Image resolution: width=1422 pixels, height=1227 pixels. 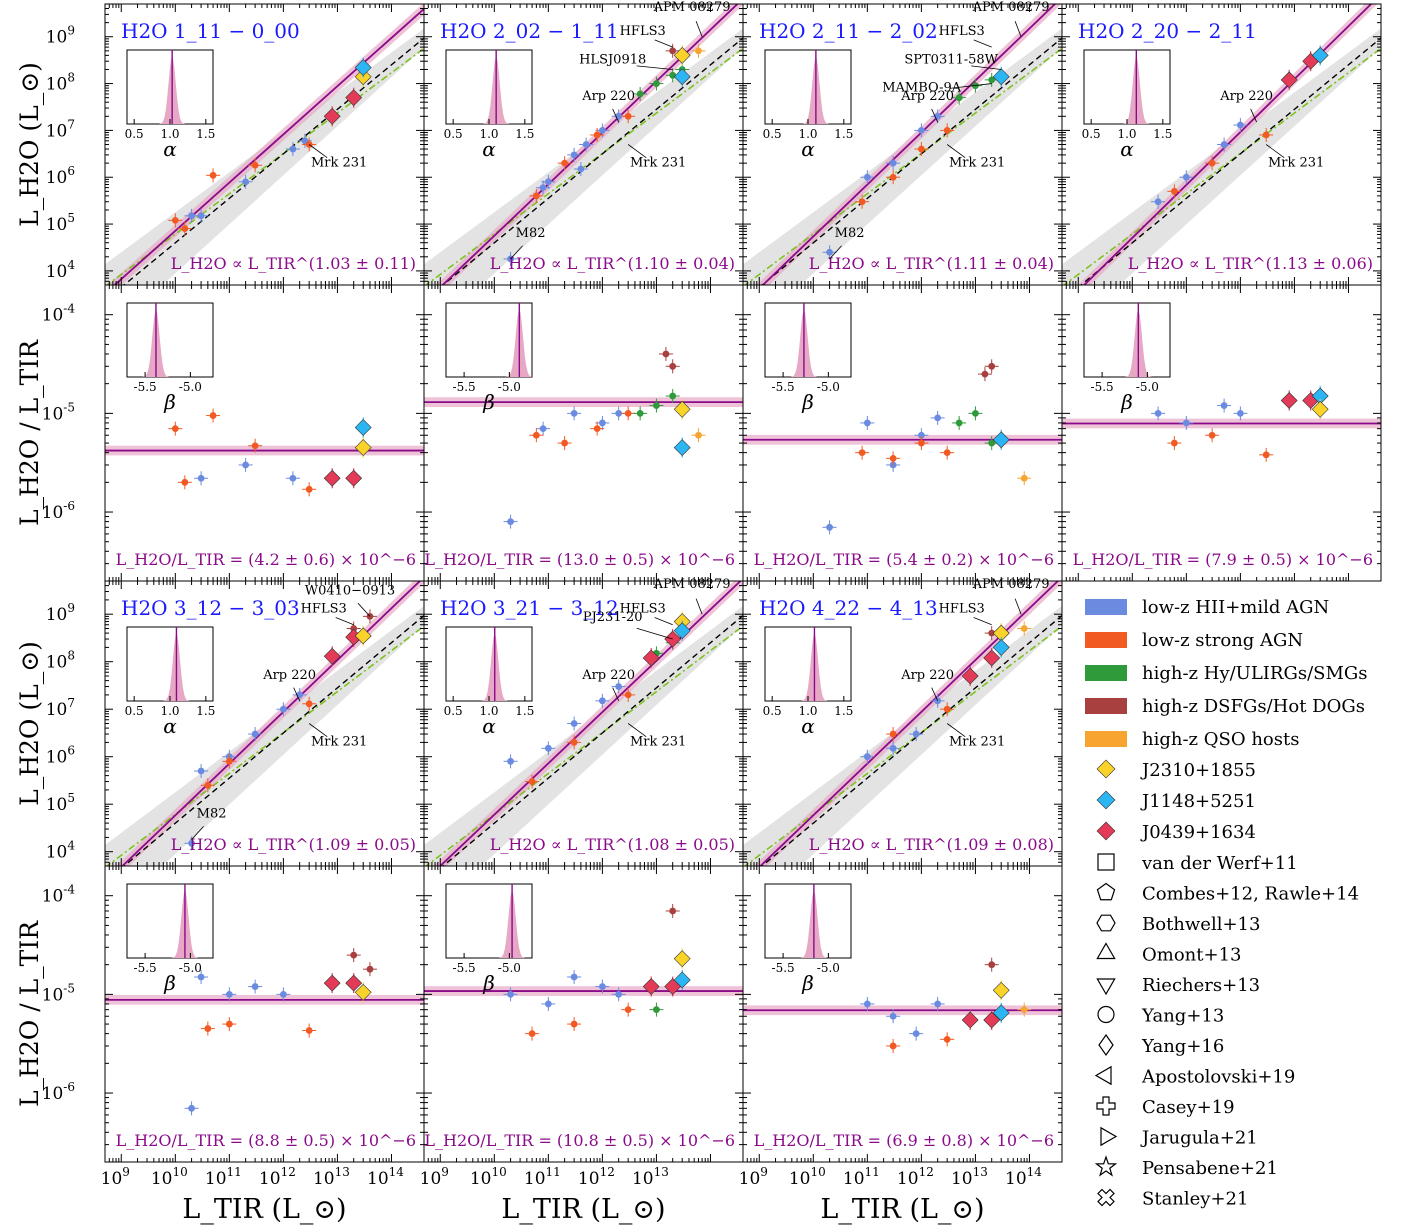 I want to click on legend-label: van der Werf+11, so click(x=1219, y=863).